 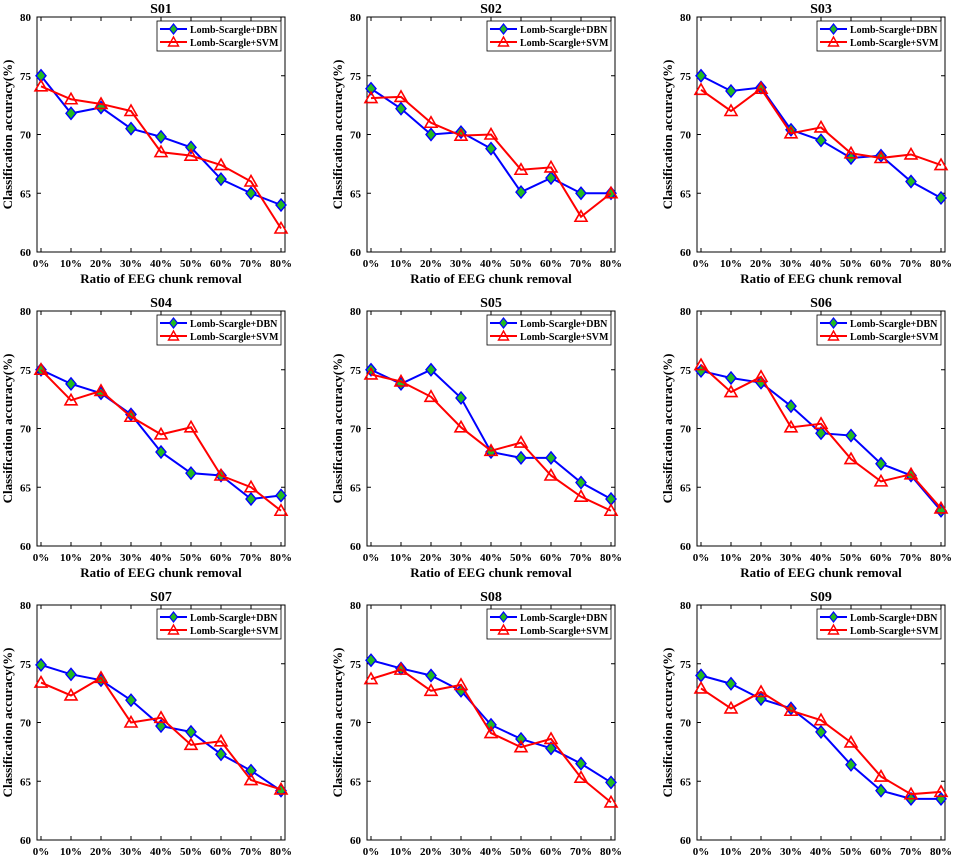 I want to click on chart-title: S06, so click(x=821, y=303).